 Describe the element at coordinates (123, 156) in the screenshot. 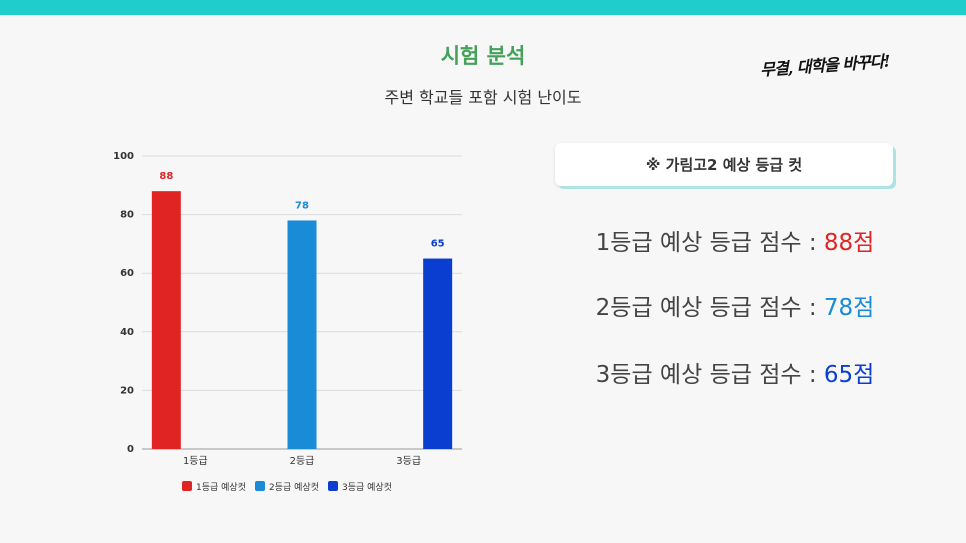

I see `y-tick-label: 100` at that location.